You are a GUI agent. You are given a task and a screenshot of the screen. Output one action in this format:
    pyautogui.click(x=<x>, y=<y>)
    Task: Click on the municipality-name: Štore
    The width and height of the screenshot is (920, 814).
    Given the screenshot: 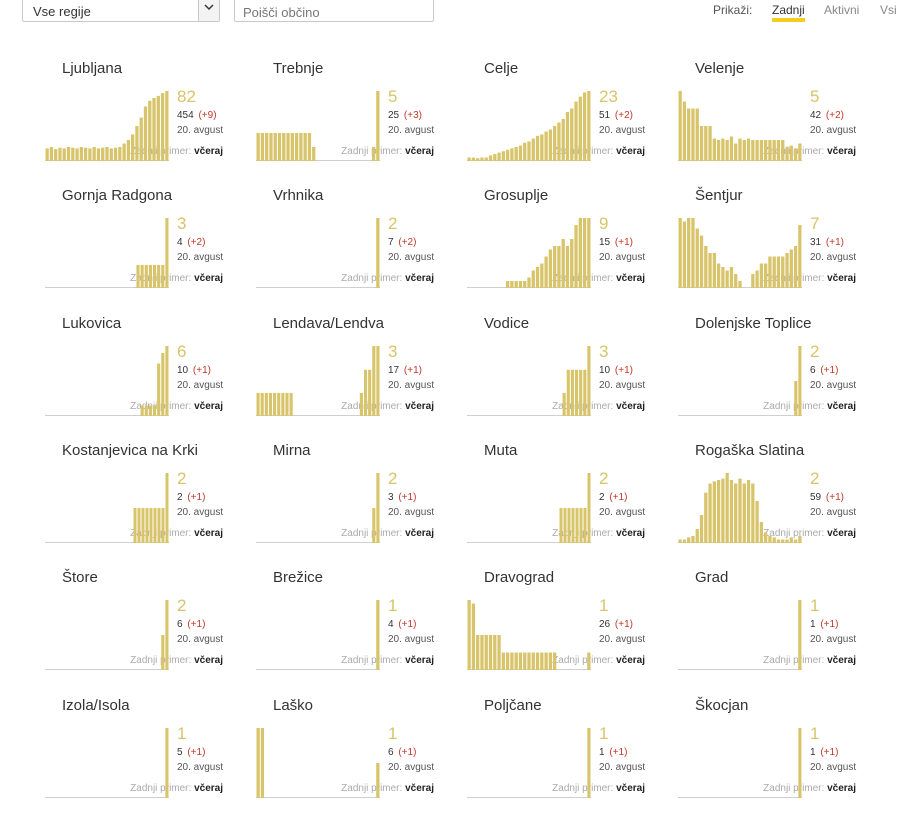 What is the action you would take?
    pyautogui.click(x=80, y=577)
    